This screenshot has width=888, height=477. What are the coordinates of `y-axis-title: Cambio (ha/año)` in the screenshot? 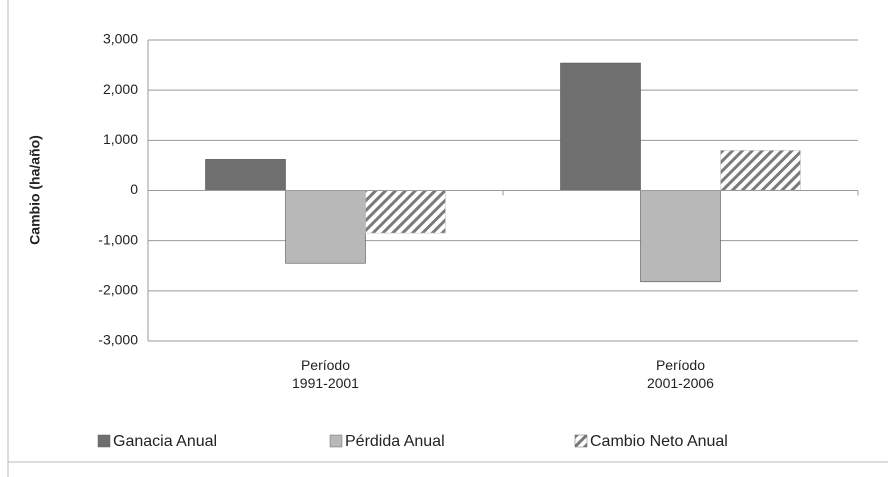 It's located at (35, 190).